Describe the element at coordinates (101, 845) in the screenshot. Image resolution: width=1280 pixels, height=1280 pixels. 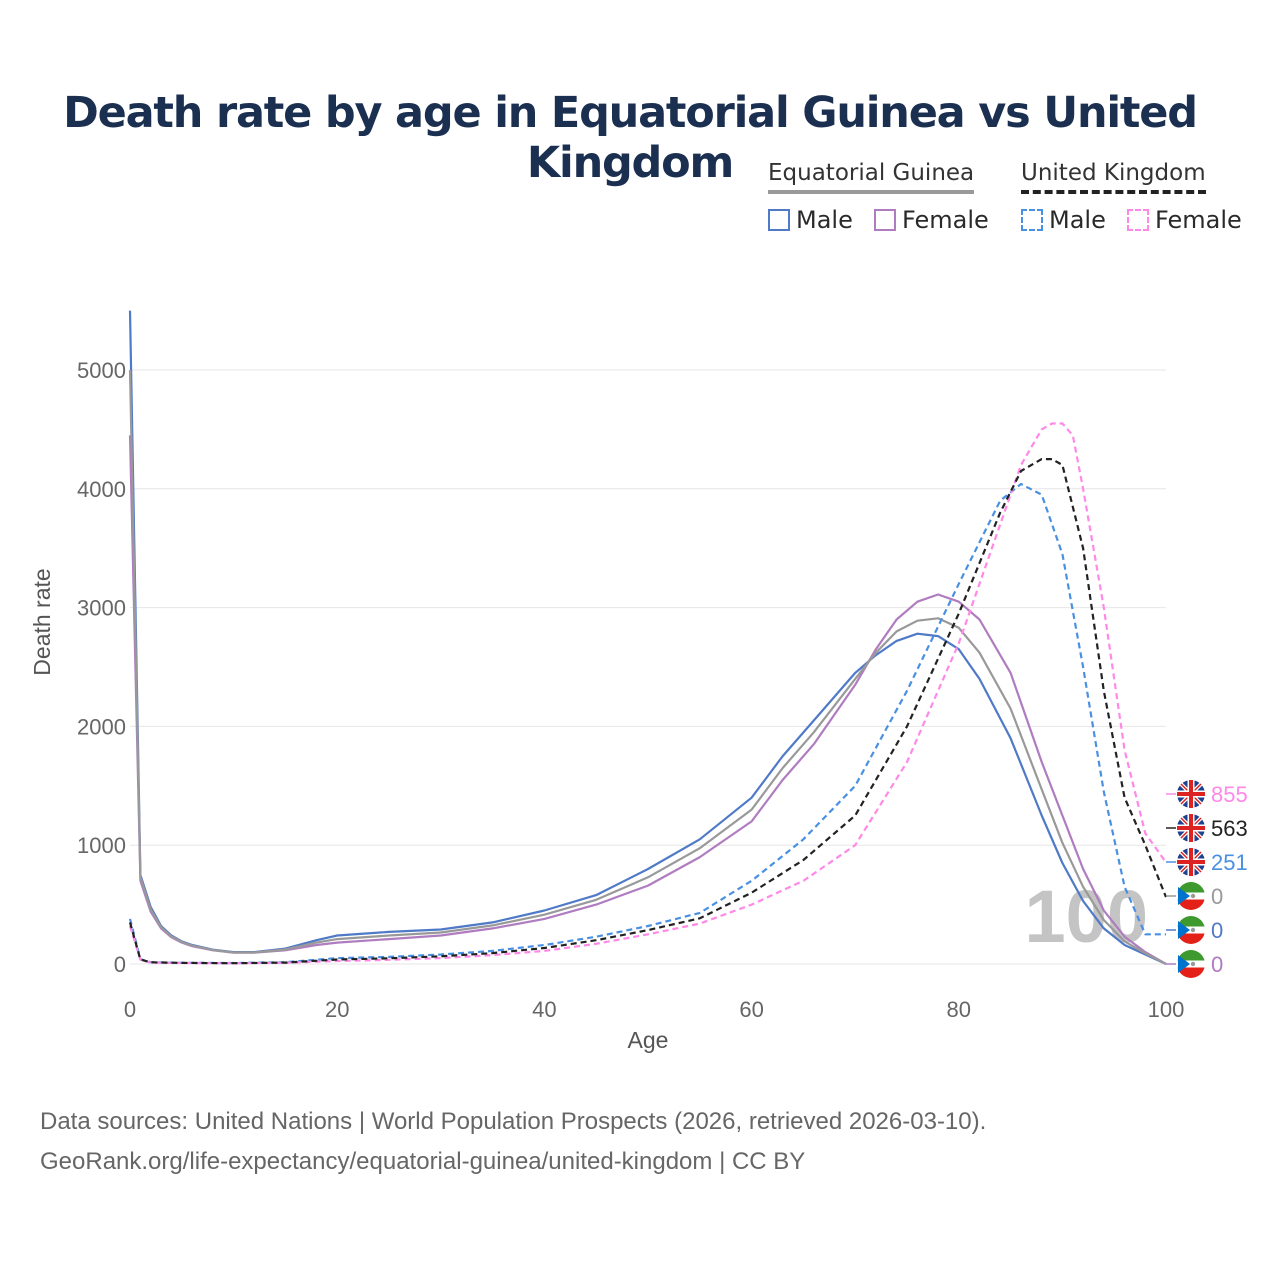
I see `y-tick-label: 1000` at that location.